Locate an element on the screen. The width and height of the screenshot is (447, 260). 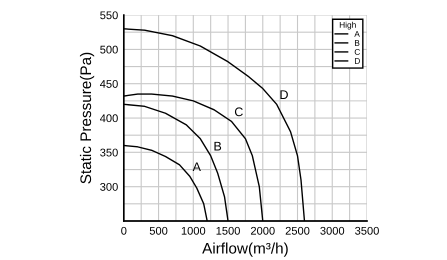
text: D is located at coordinates (284, 94).